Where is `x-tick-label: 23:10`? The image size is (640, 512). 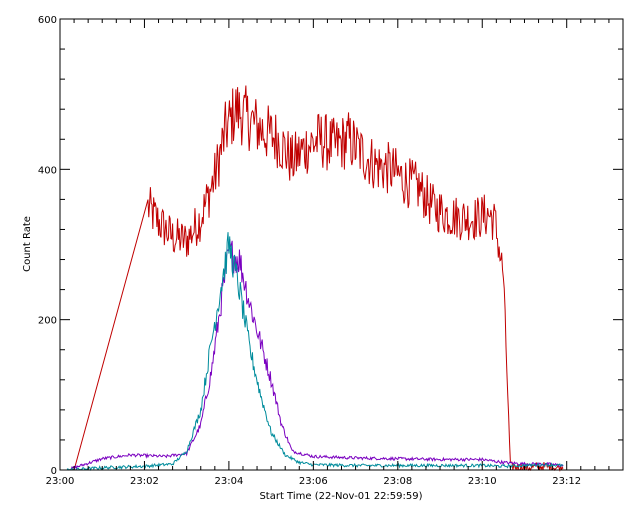
x-tick-label: 23:10 is located at coordinates (482, 481).